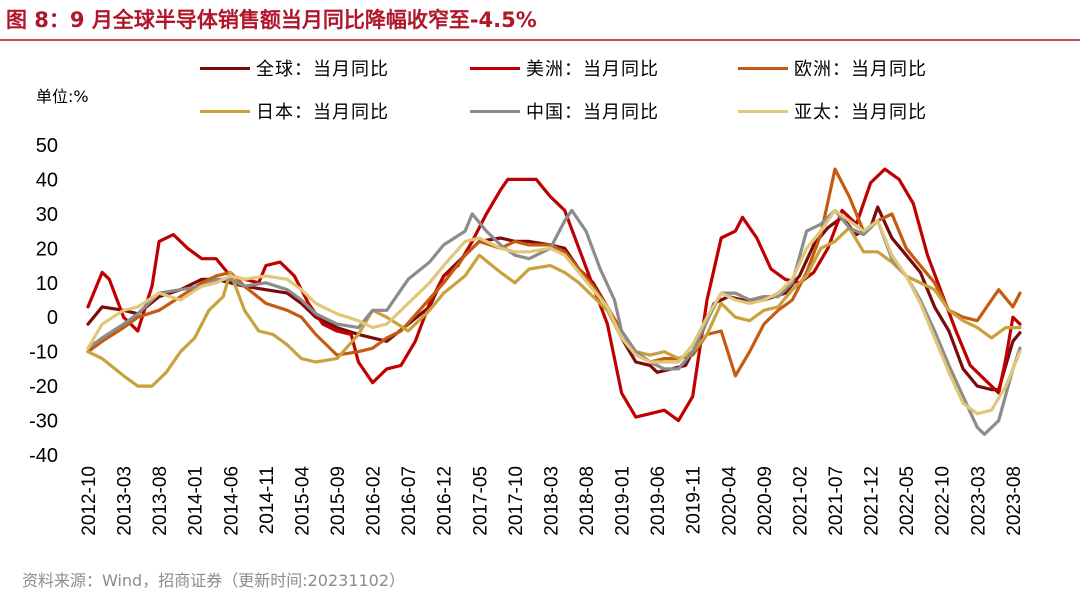 Image resolution: width=1080 pixels, height=595 pixels. Describe the element at coordinates (943, 501) in the screenshot. I see `x-tick-label: 2022-10` at that location.